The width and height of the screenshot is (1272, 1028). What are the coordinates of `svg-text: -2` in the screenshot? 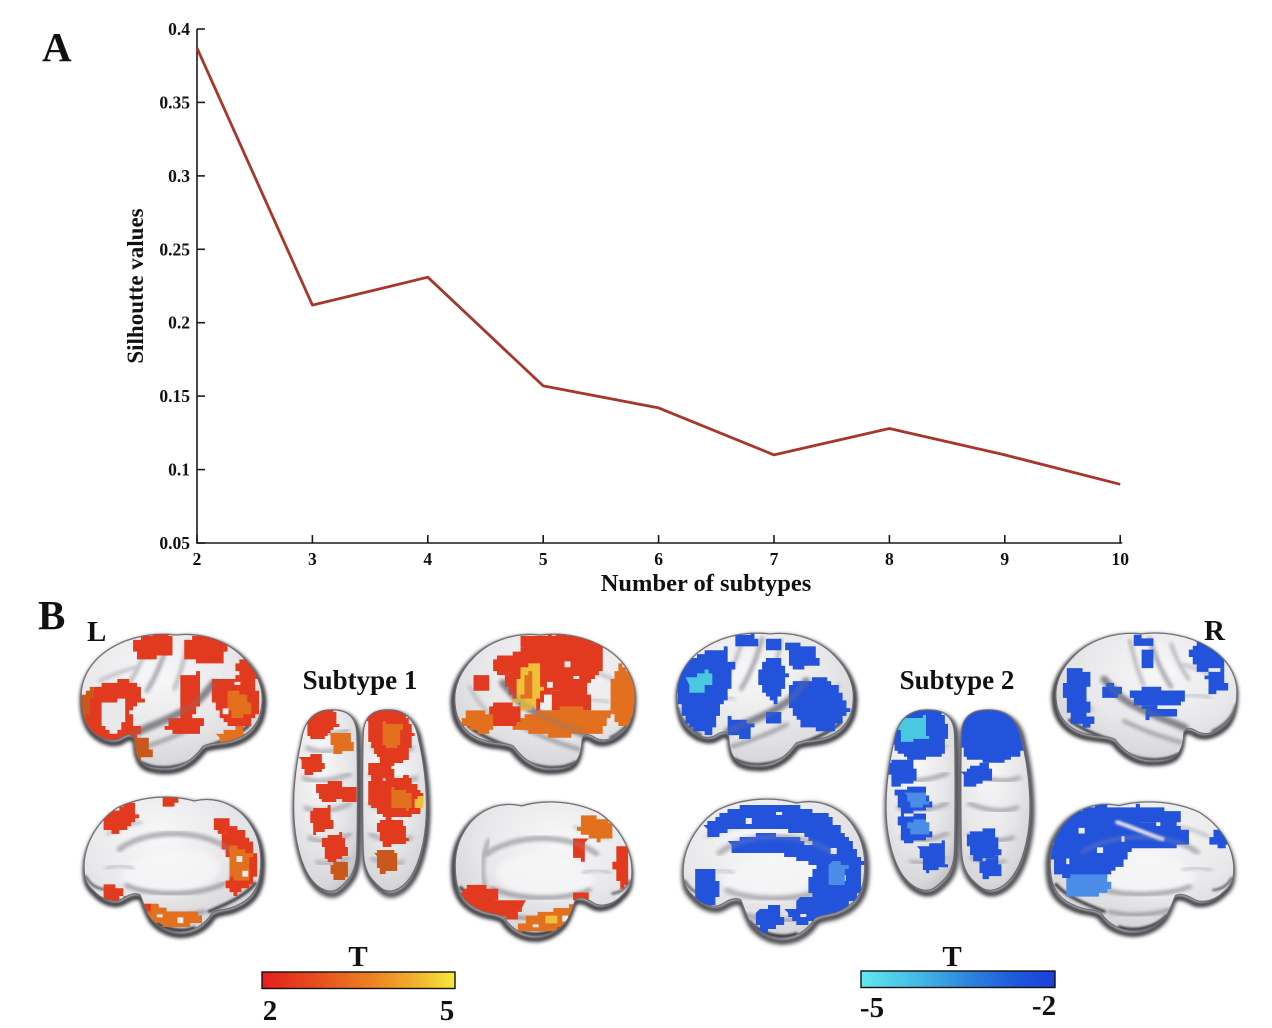 It's located at (1044, 1006).